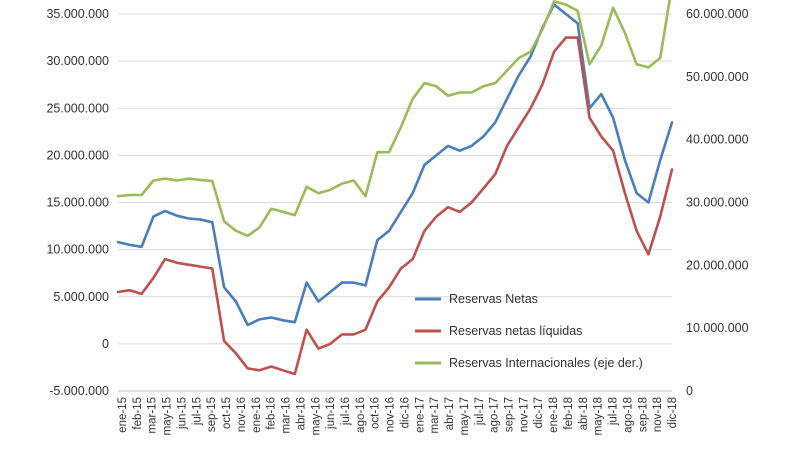 The width and height of the screenshot is (800, 450). What do you see at coordinates (717, 77) in the screenshot?
I see `right-y-tick-label: 50.000.000` at bounding box center [717, 77].